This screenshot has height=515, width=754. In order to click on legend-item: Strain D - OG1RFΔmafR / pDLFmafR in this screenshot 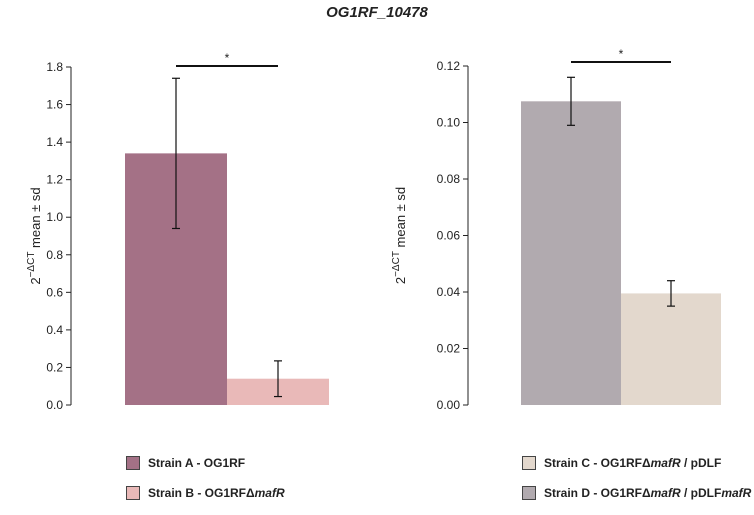, I will do `click(636, 493)`.